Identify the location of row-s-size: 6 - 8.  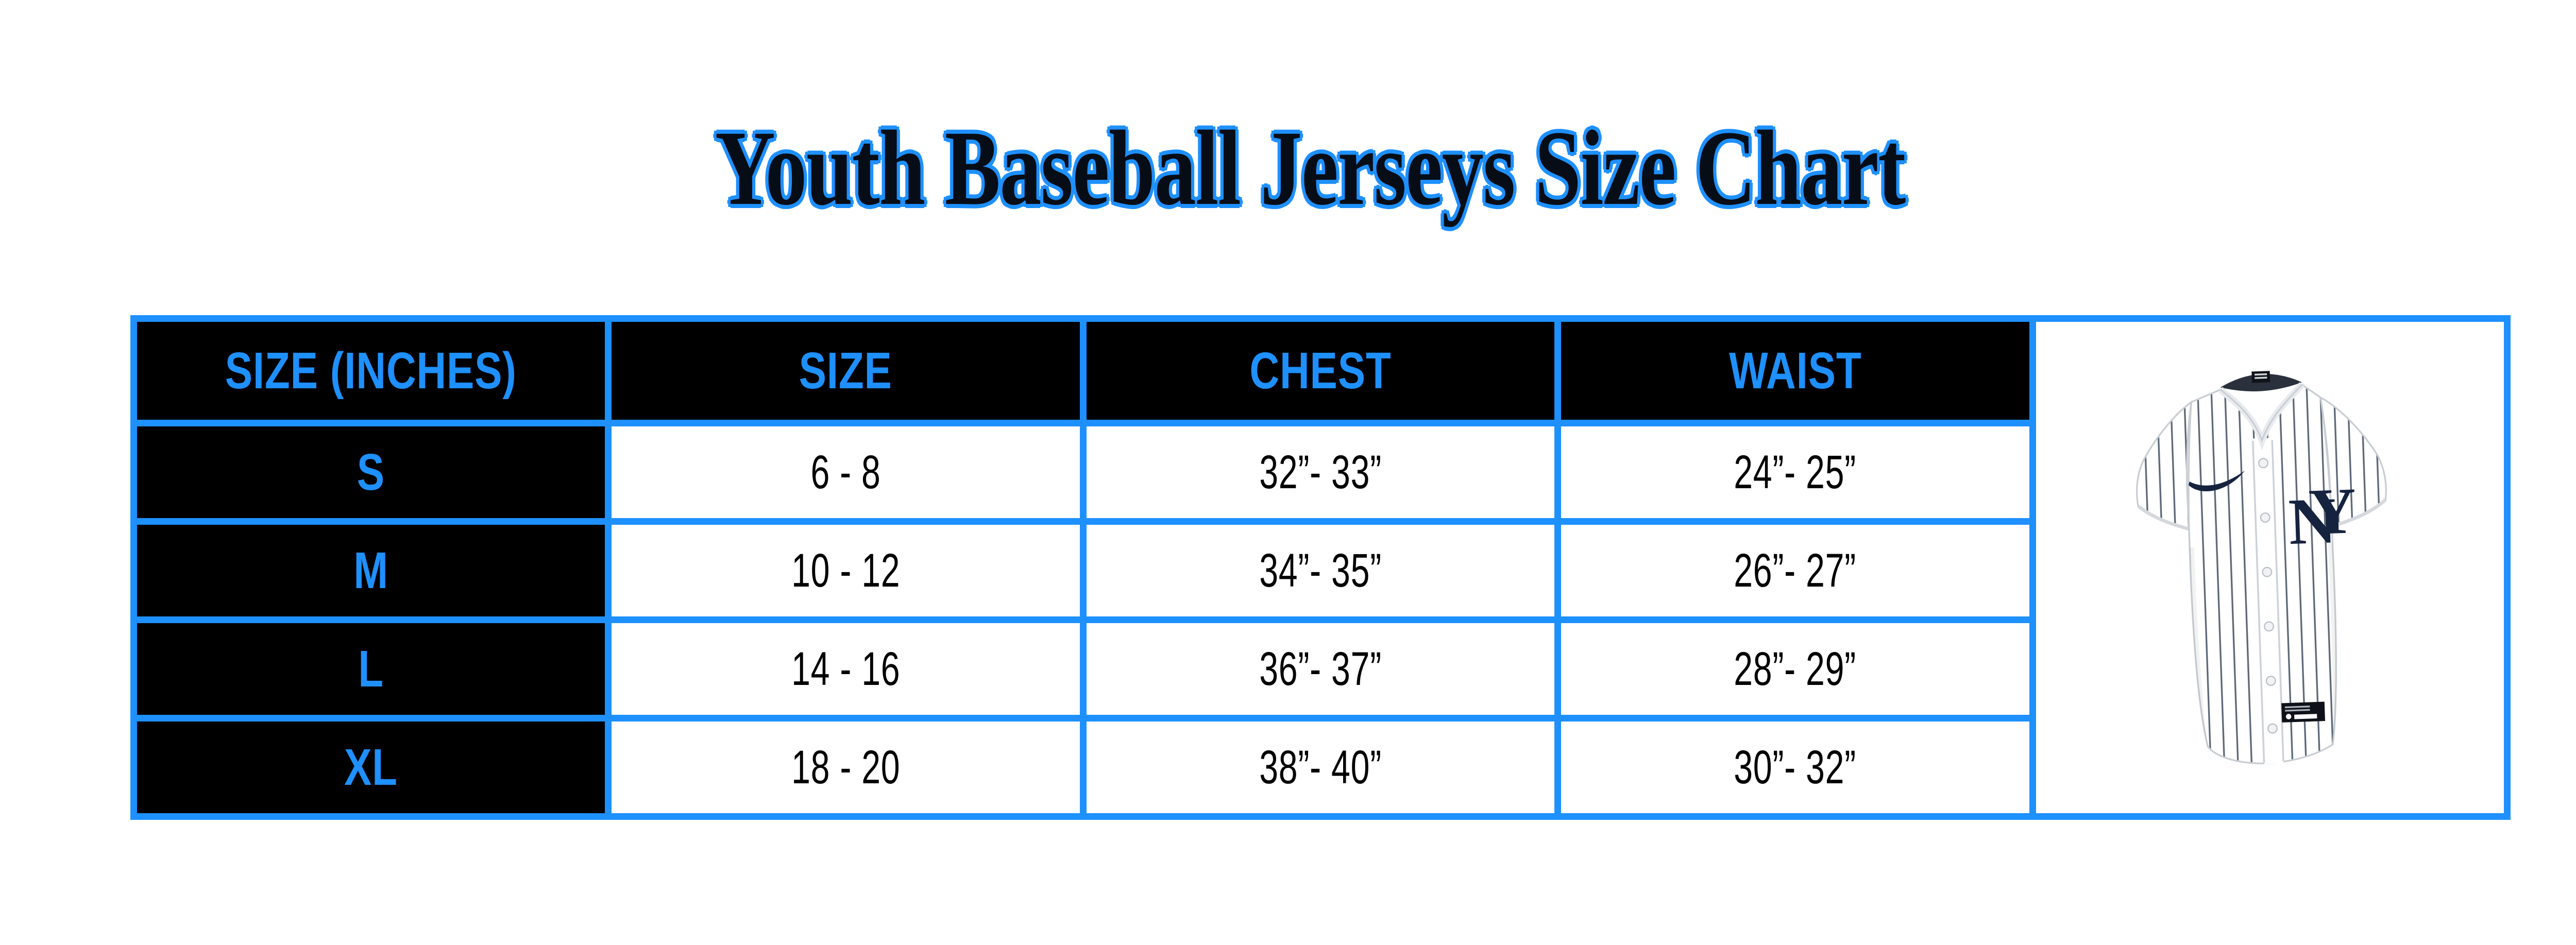
(846, 472).